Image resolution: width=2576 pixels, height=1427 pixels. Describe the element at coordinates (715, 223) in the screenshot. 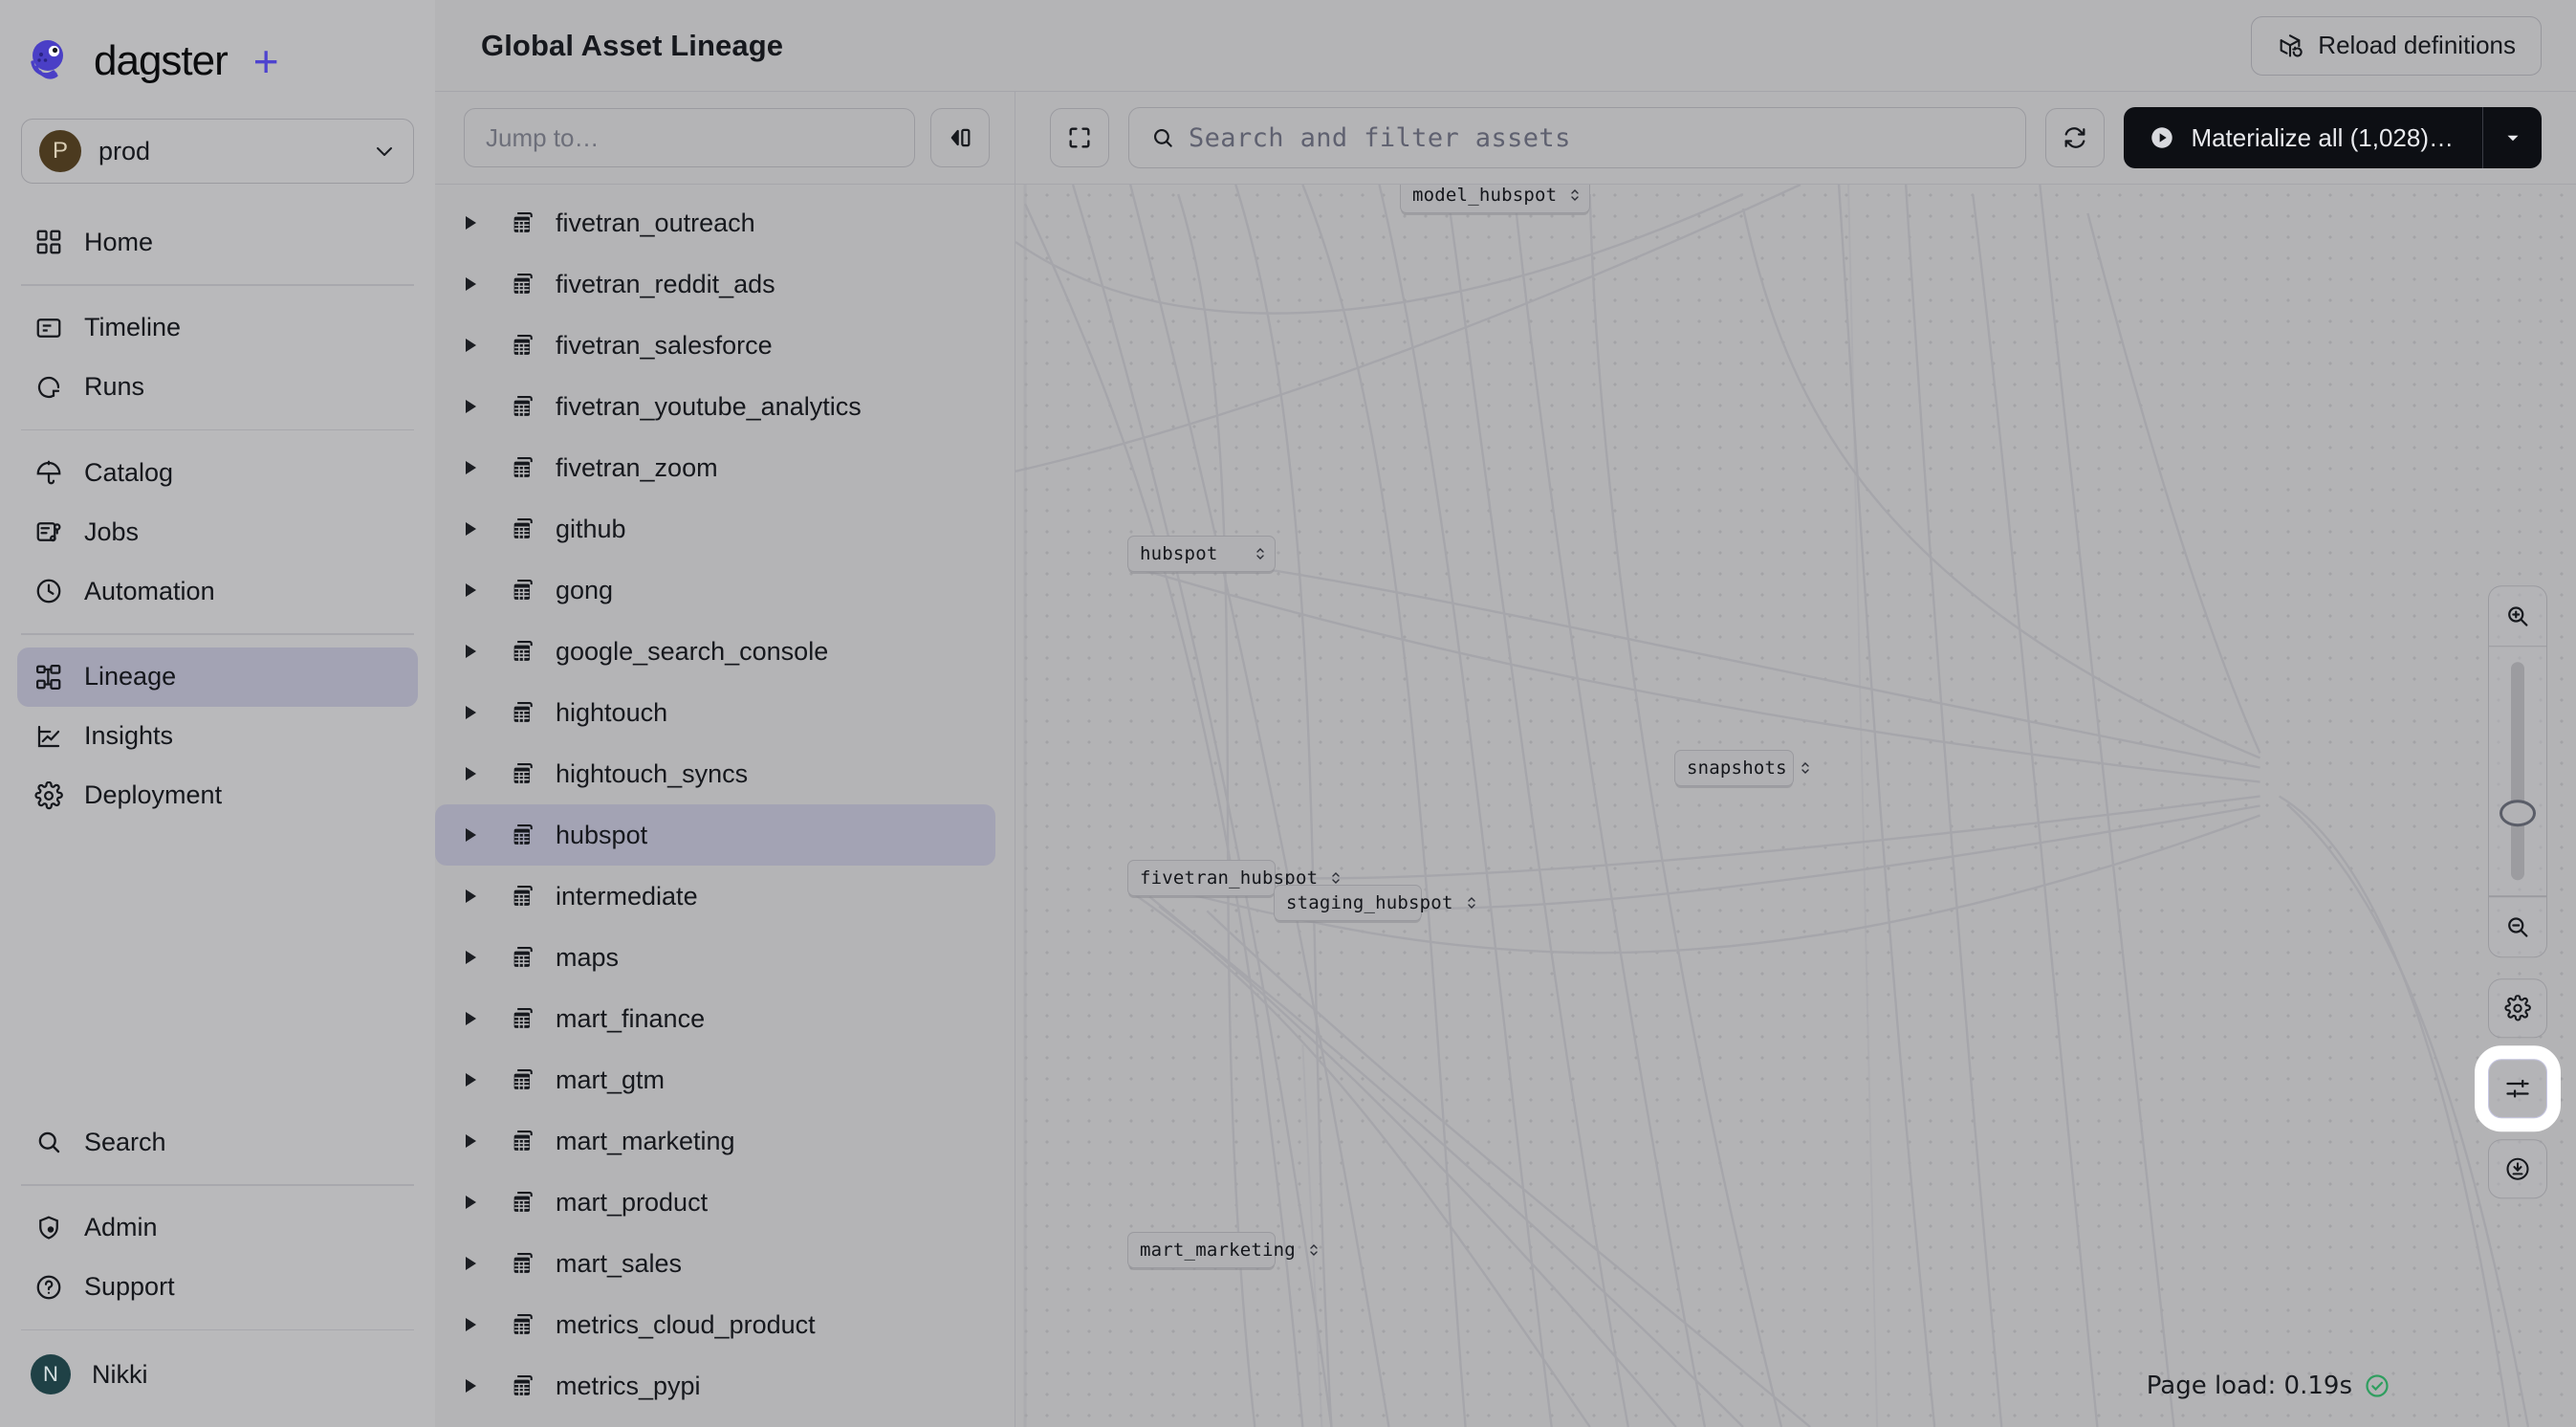

I see `group-row: fivetran_outreach` at that location.